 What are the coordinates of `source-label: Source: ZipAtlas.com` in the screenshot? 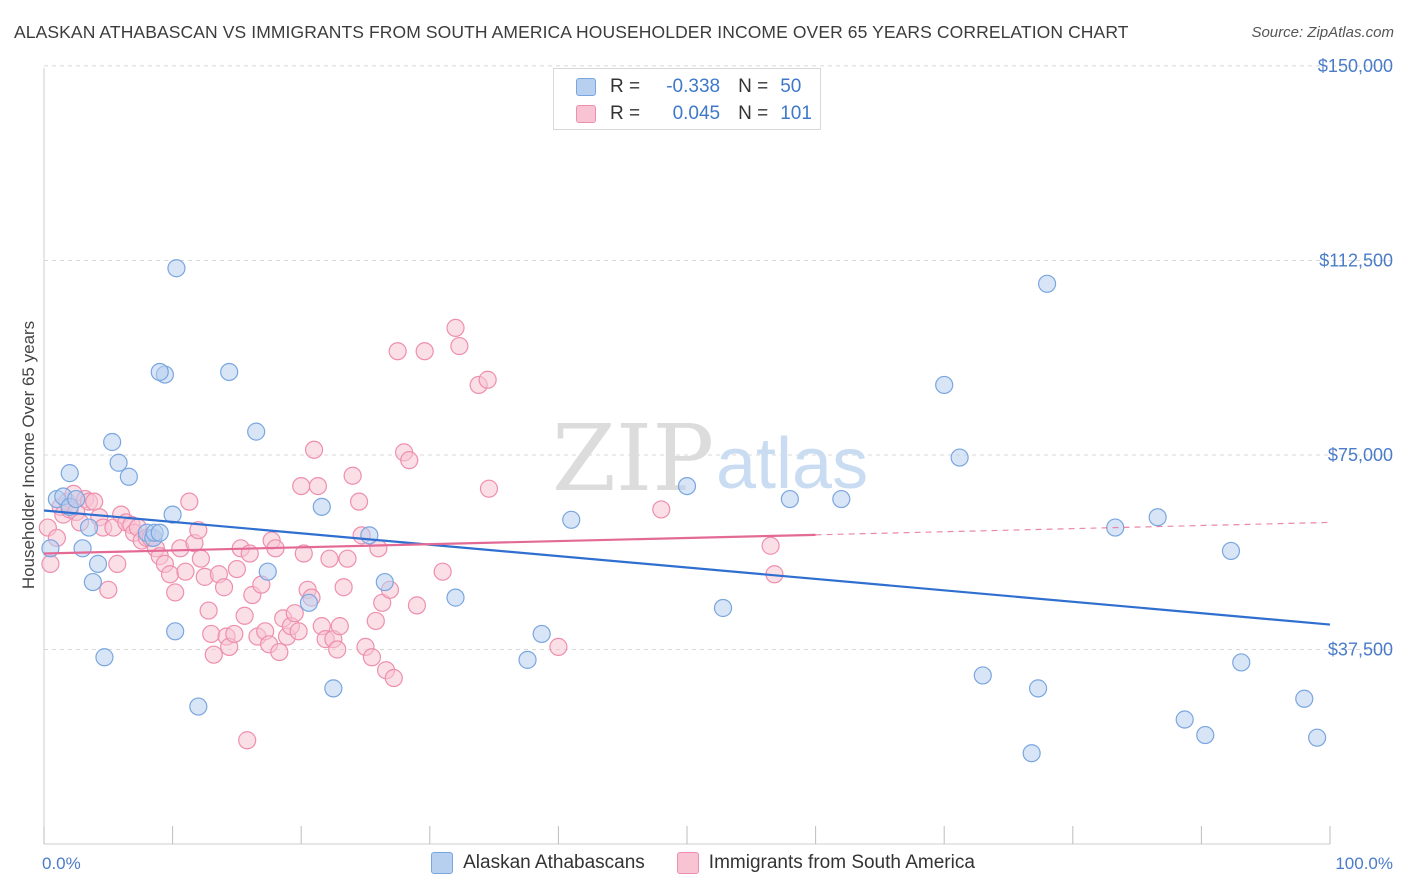 It's located at (1322, 32).